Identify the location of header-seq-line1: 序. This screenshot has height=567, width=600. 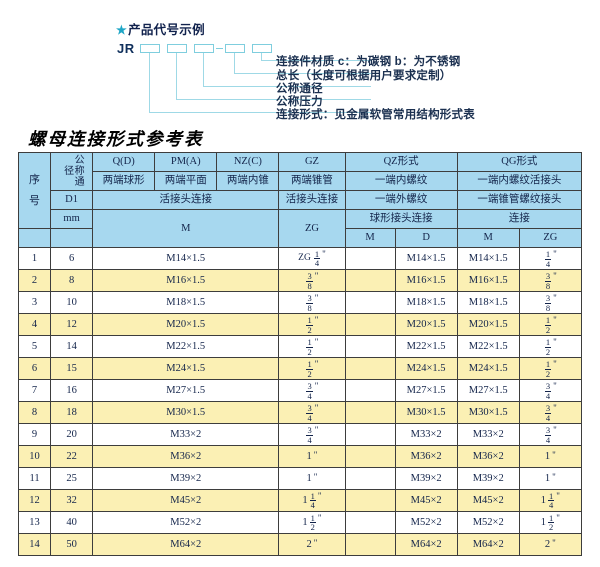
(35, 179).